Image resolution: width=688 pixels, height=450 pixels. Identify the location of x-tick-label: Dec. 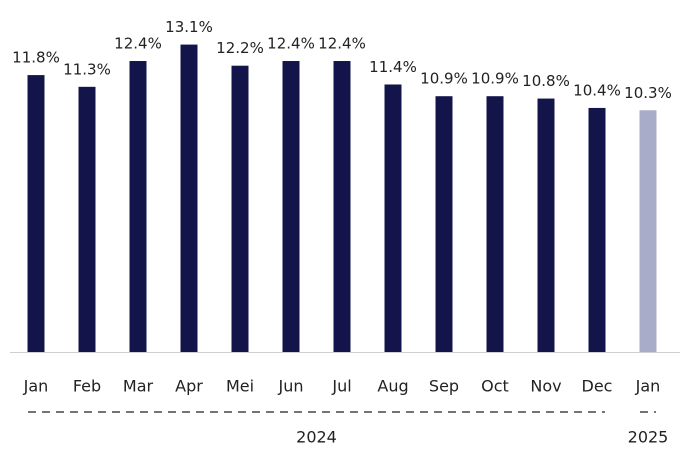
(597, 386).